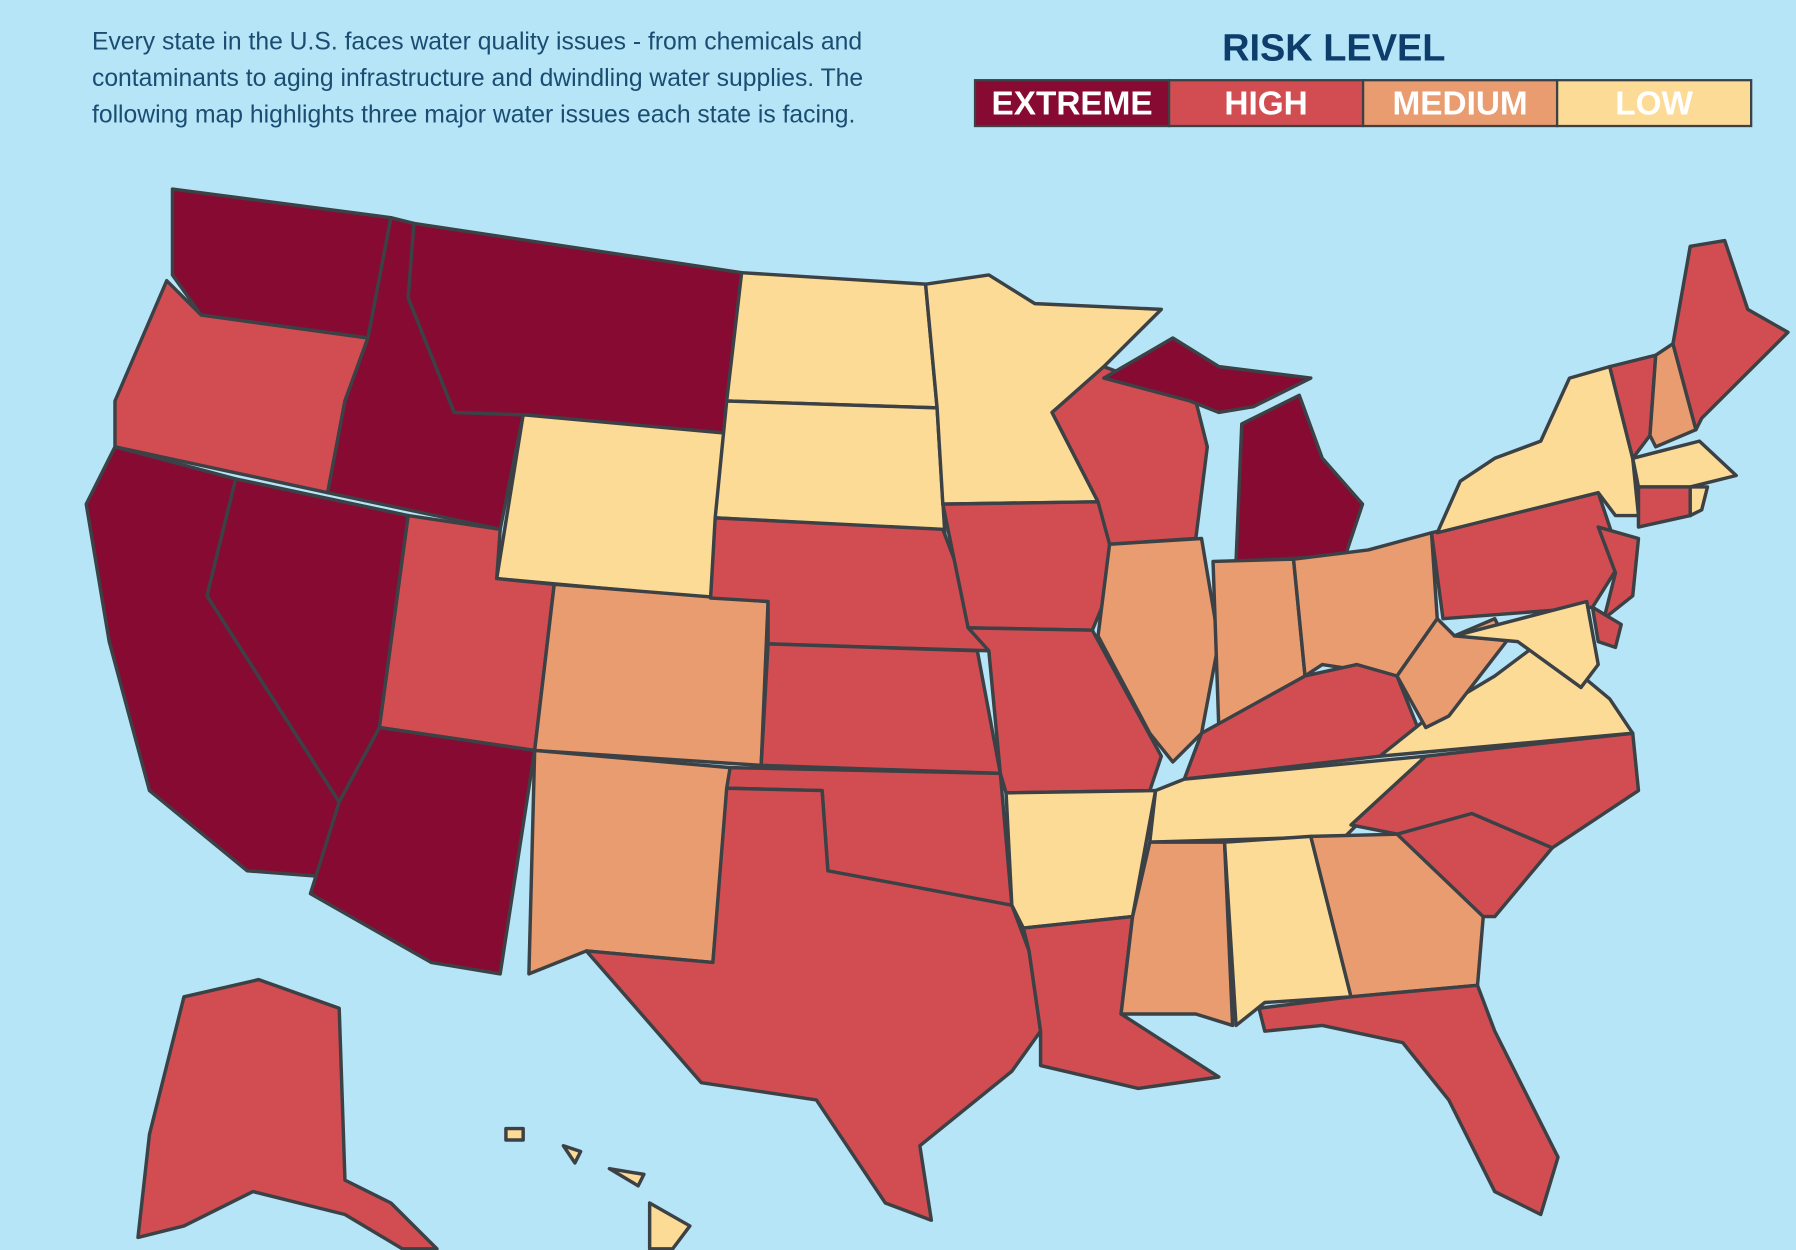 This screenshot has height=1250, width=1796. I want to click on legend: EXTREME HIGH MEDIUM LOW, so click(1363, 103).